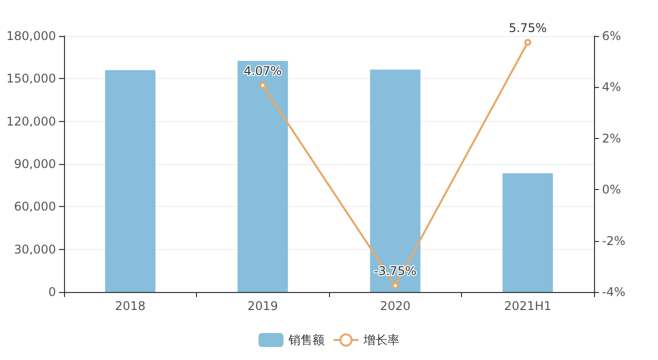 Image resolution: width=658 pixels, height=360 pixels. I want to click on y2-tick-label: 2%, so click(612, 138).